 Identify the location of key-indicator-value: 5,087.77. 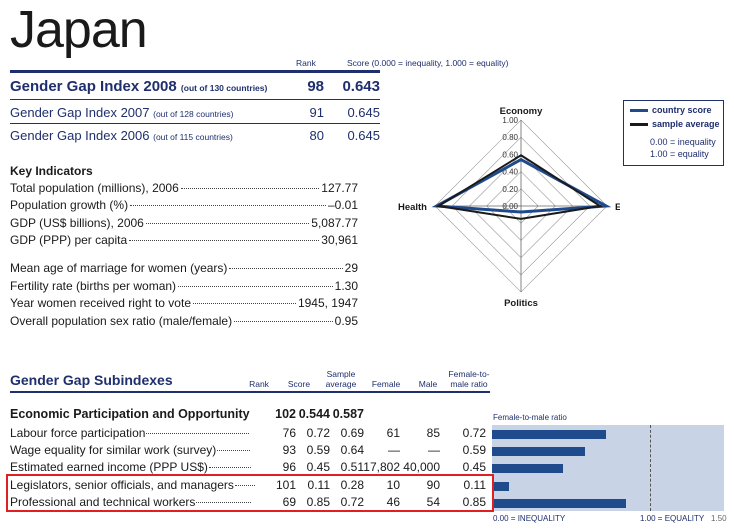
(334, 223).